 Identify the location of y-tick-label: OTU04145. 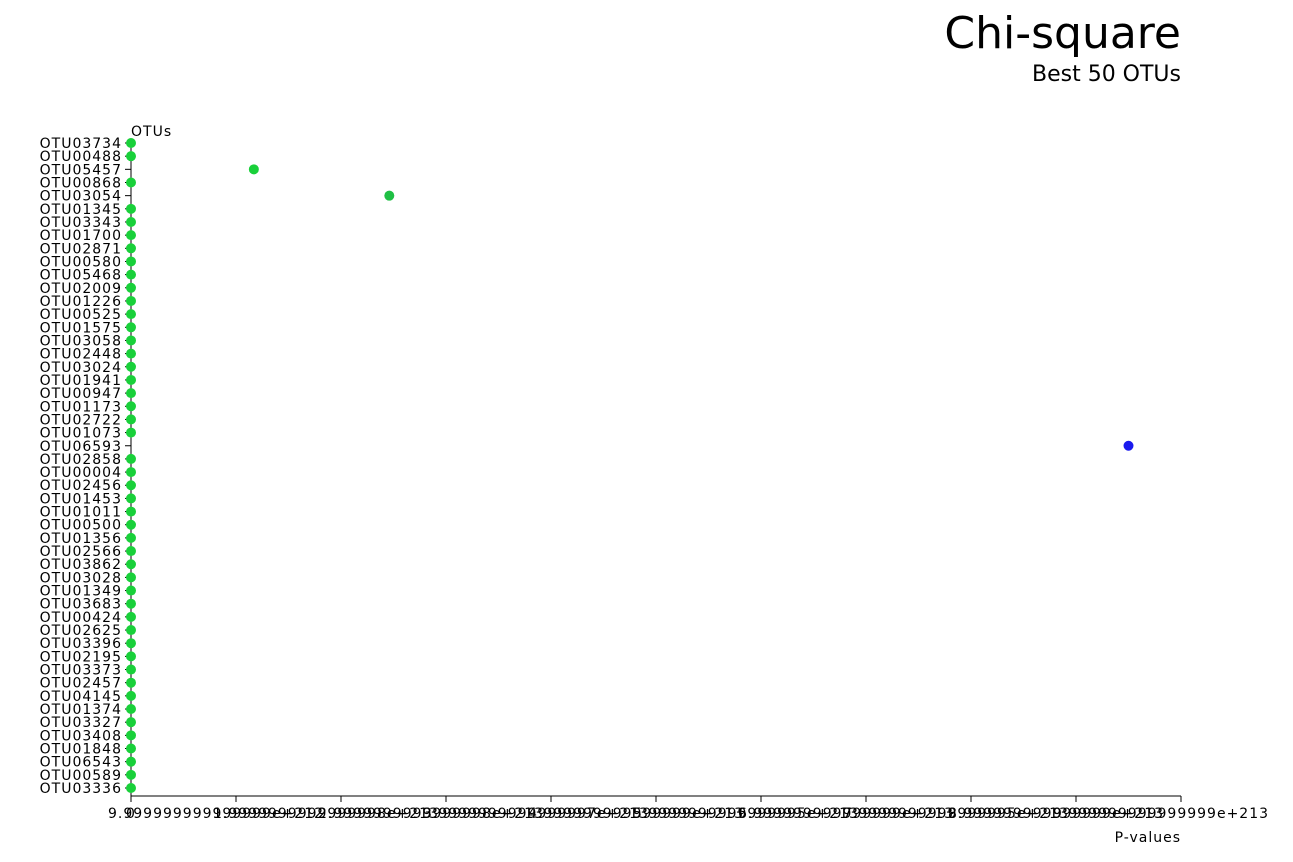
(81, 697).